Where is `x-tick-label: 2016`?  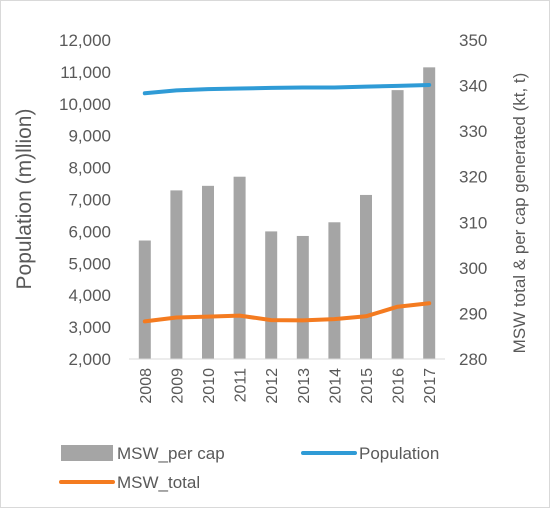 x-tick-label: 2016 is located at coordinates (399, 386).